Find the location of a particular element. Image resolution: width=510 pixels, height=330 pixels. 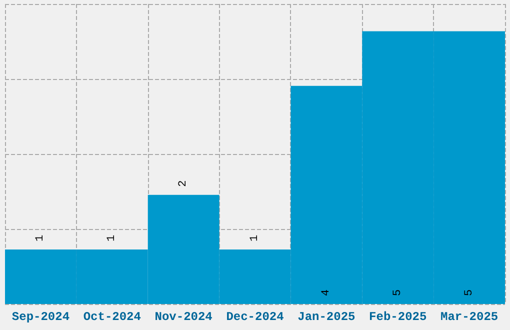

x-tick-label: Nov-2024 is located at coordinates (183, 317).